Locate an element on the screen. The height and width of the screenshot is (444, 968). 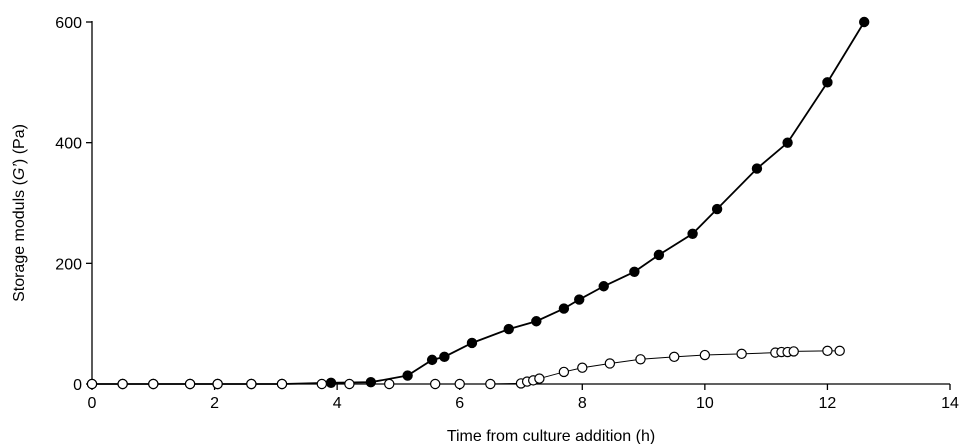
x-tick-label: 14 is located at coordinates (950, 403).